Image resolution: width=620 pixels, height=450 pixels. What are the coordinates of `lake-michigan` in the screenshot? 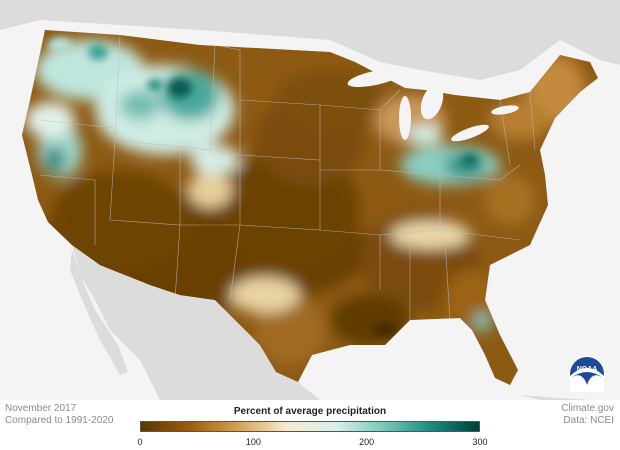 It's located at (405, 118).